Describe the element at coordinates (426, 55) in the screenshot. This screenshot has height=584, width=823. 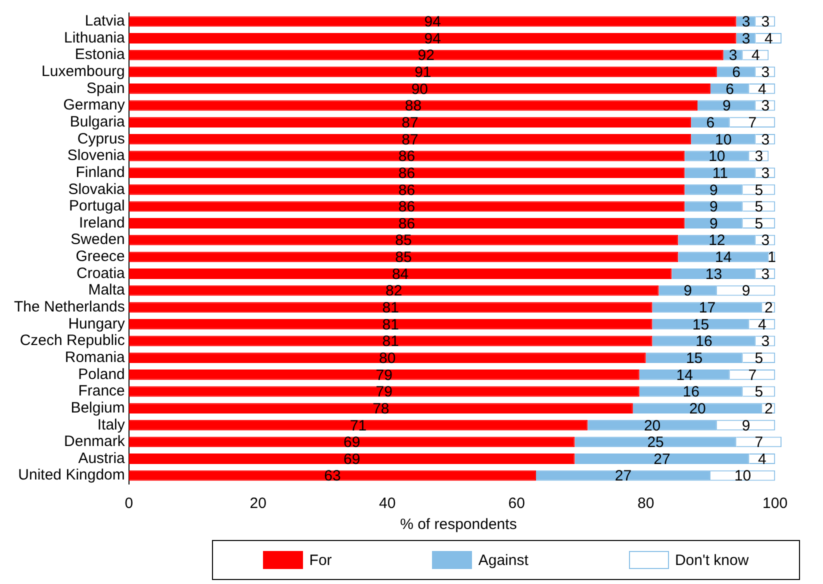
I see `data-label: 92` at that location.